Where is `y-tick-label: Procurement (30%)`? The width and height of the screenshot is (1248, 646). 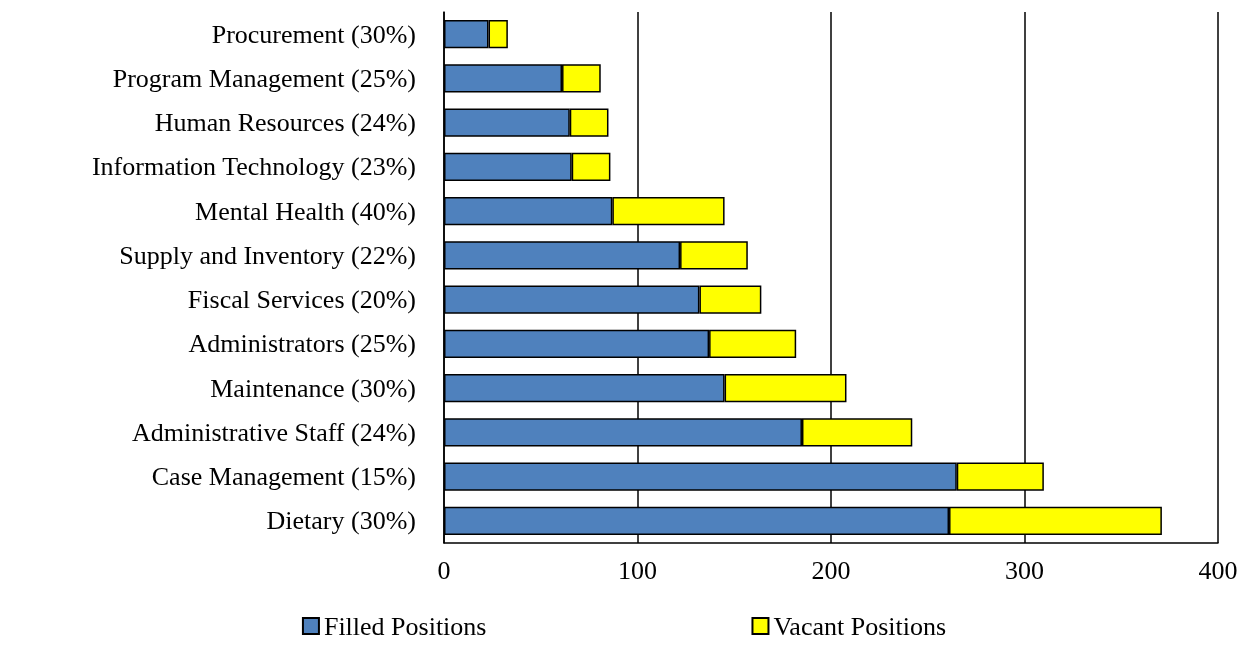 y-tick-label: Procurement (30%) is located at coordinates (313, 34).